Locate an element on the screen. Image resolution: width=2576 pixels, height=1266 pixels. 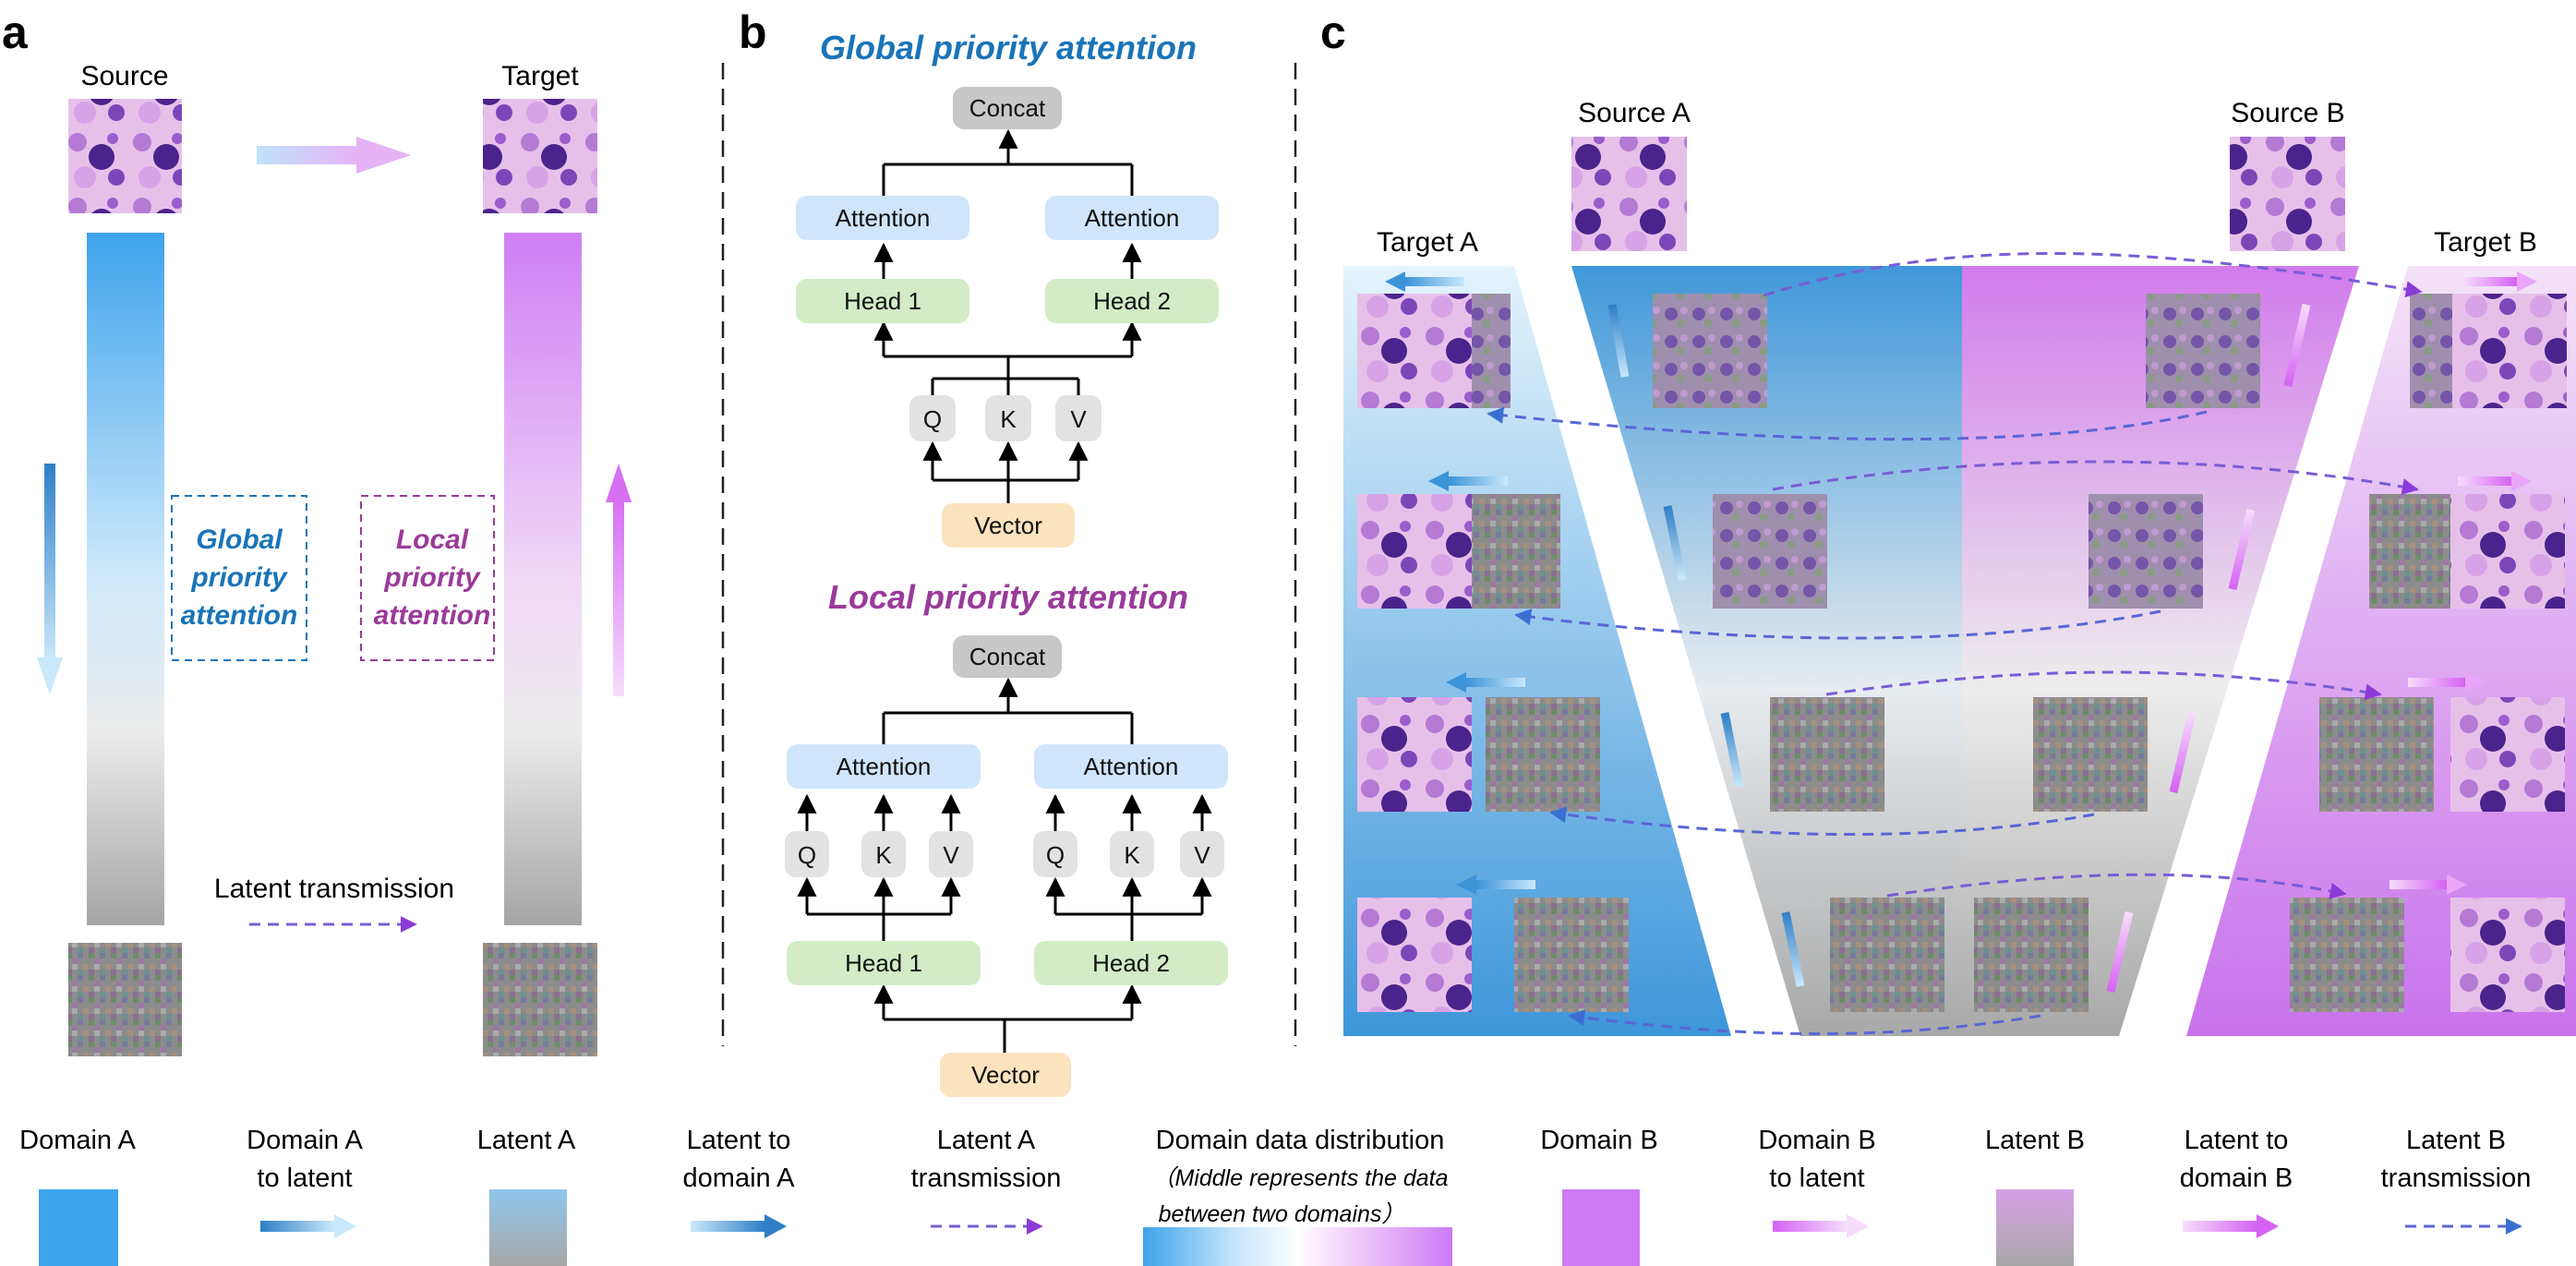
row1-target-a-partial is located at coordinates (1491, 351).